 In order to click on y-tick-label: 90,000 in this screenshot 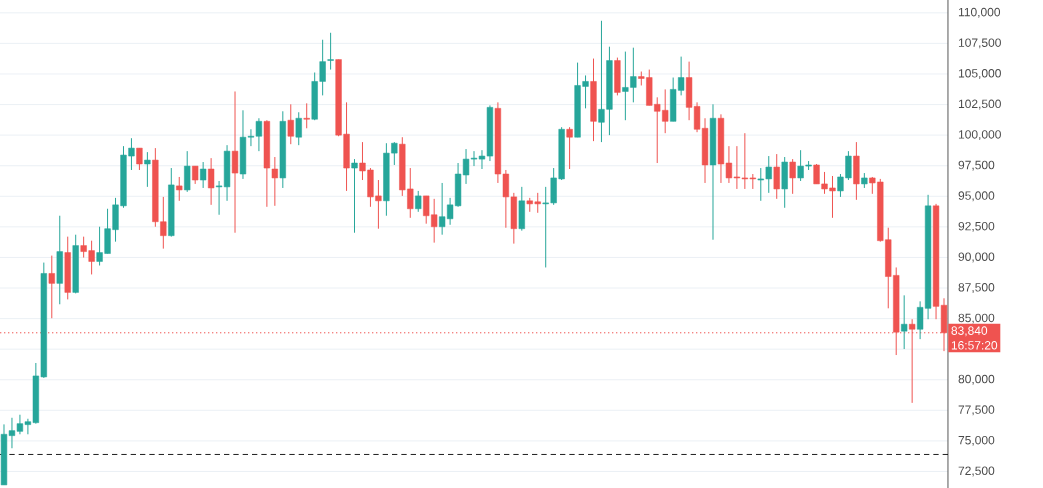, I will do `click(976, 257)`.